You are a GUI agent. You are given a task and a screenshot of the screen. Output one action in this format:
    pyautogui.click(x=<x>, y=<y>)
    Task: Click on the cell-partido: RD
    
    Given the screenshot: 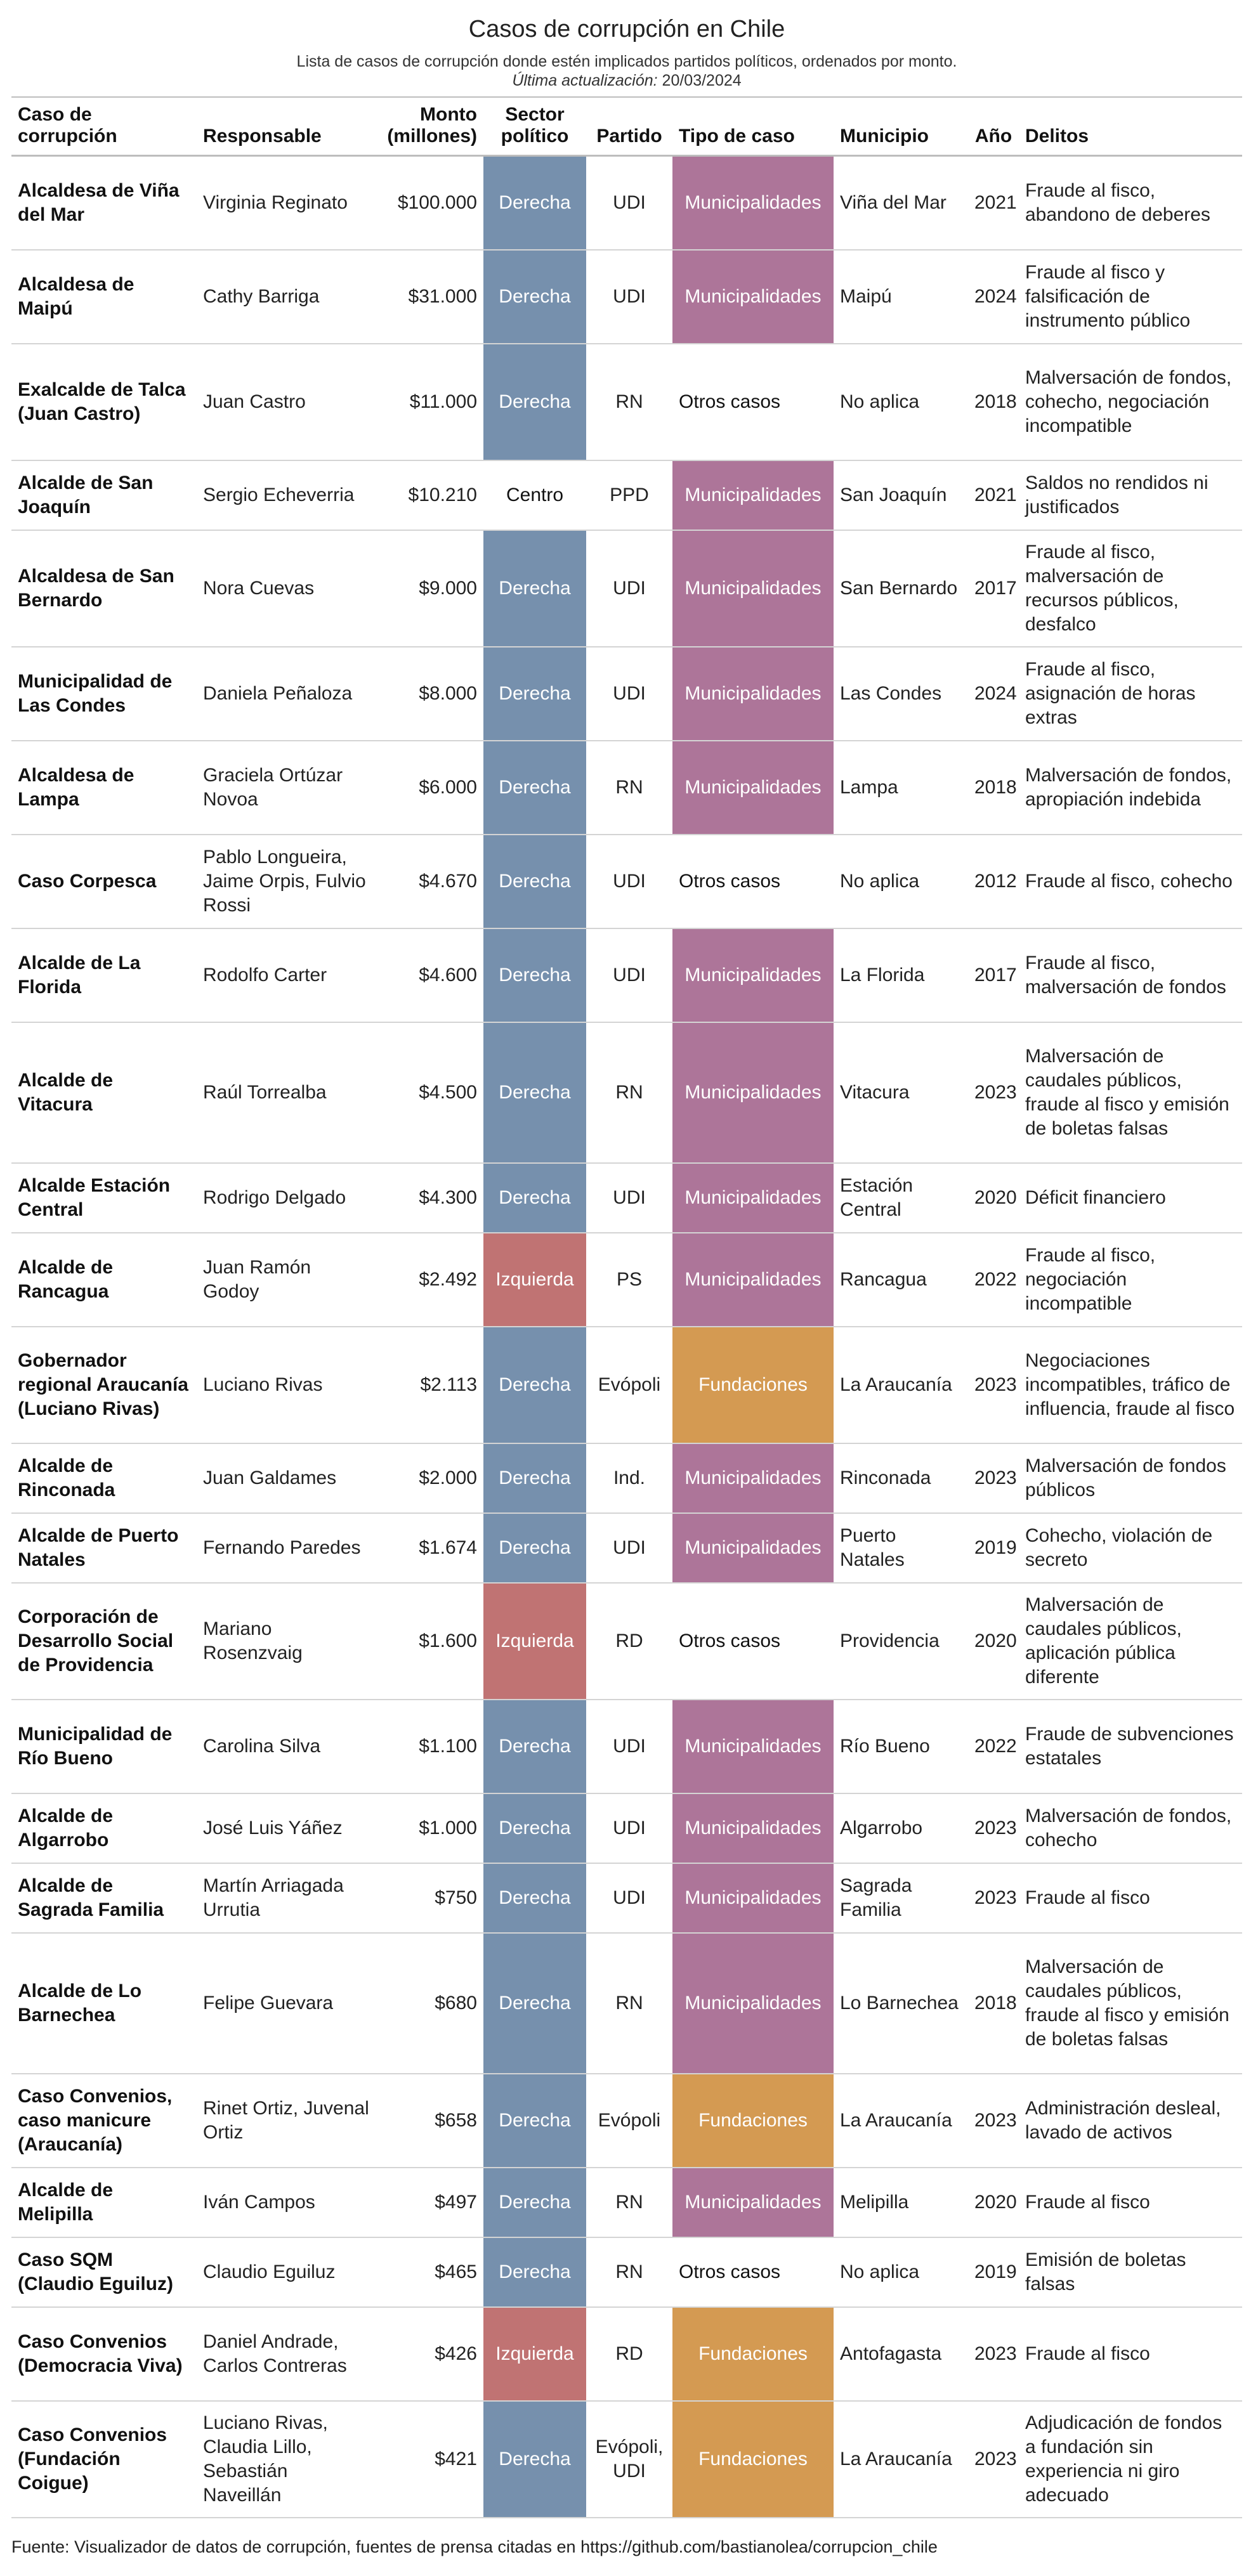 What is the action you would take?
    pyautogui.click(x=629, y=2354)
    